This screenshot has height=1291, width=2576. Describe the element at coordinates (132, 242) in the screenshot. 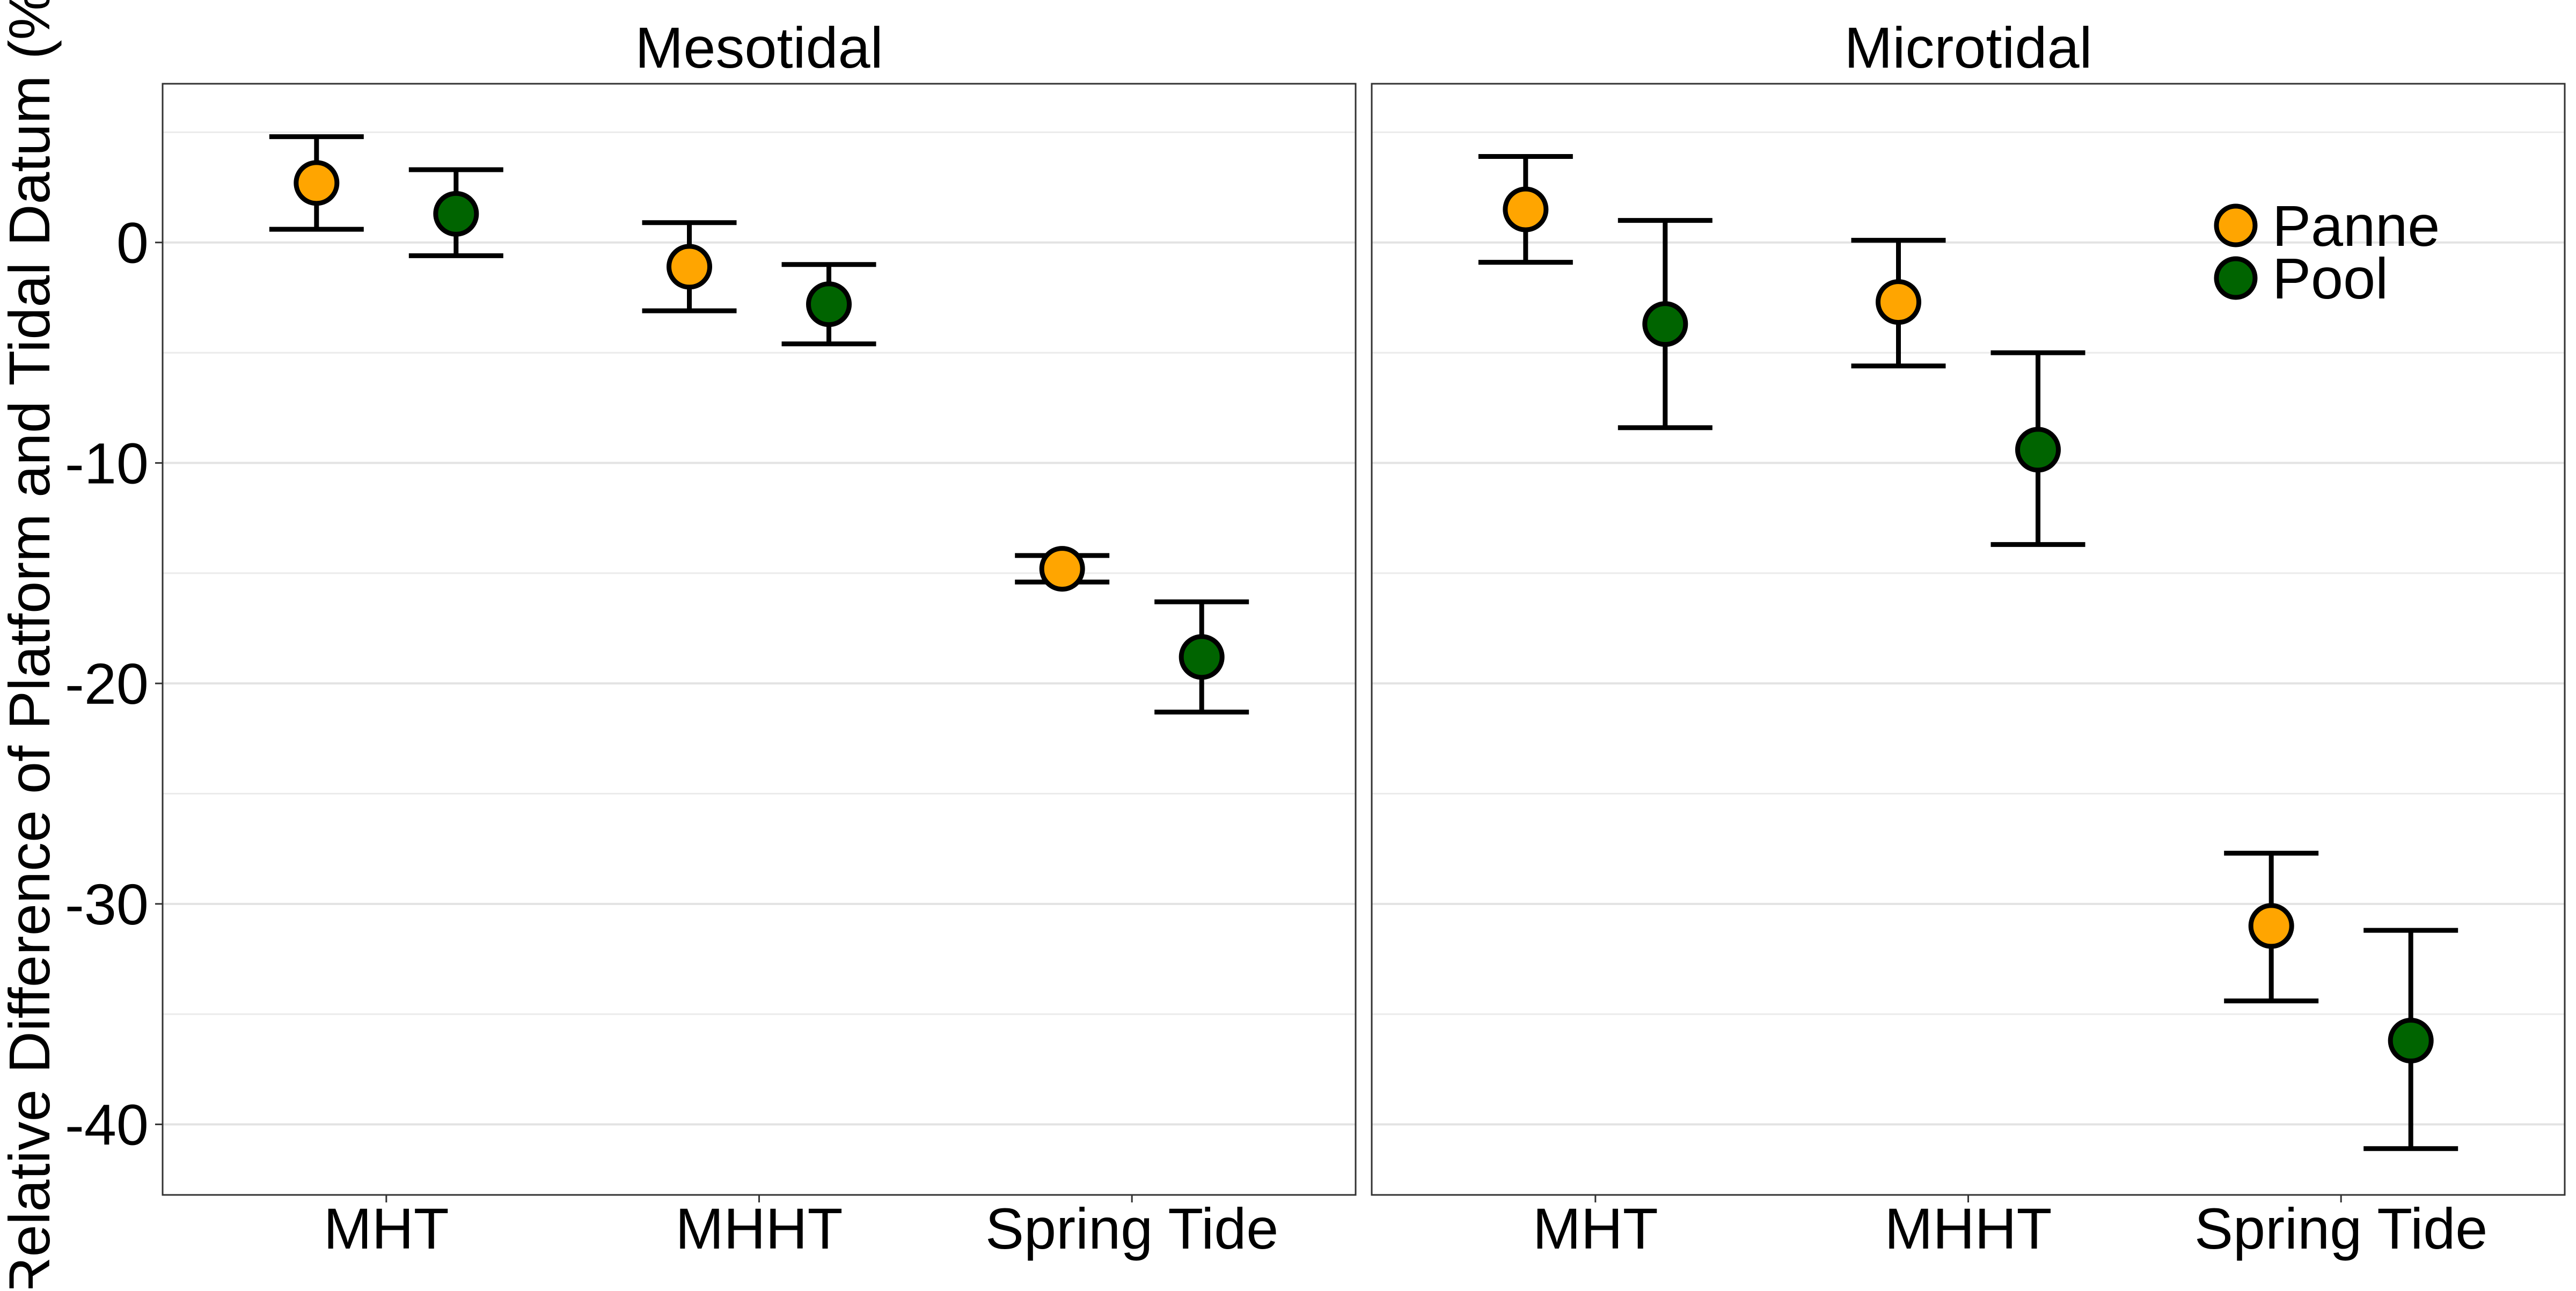

I see `y-tick-label: 0` at that location.